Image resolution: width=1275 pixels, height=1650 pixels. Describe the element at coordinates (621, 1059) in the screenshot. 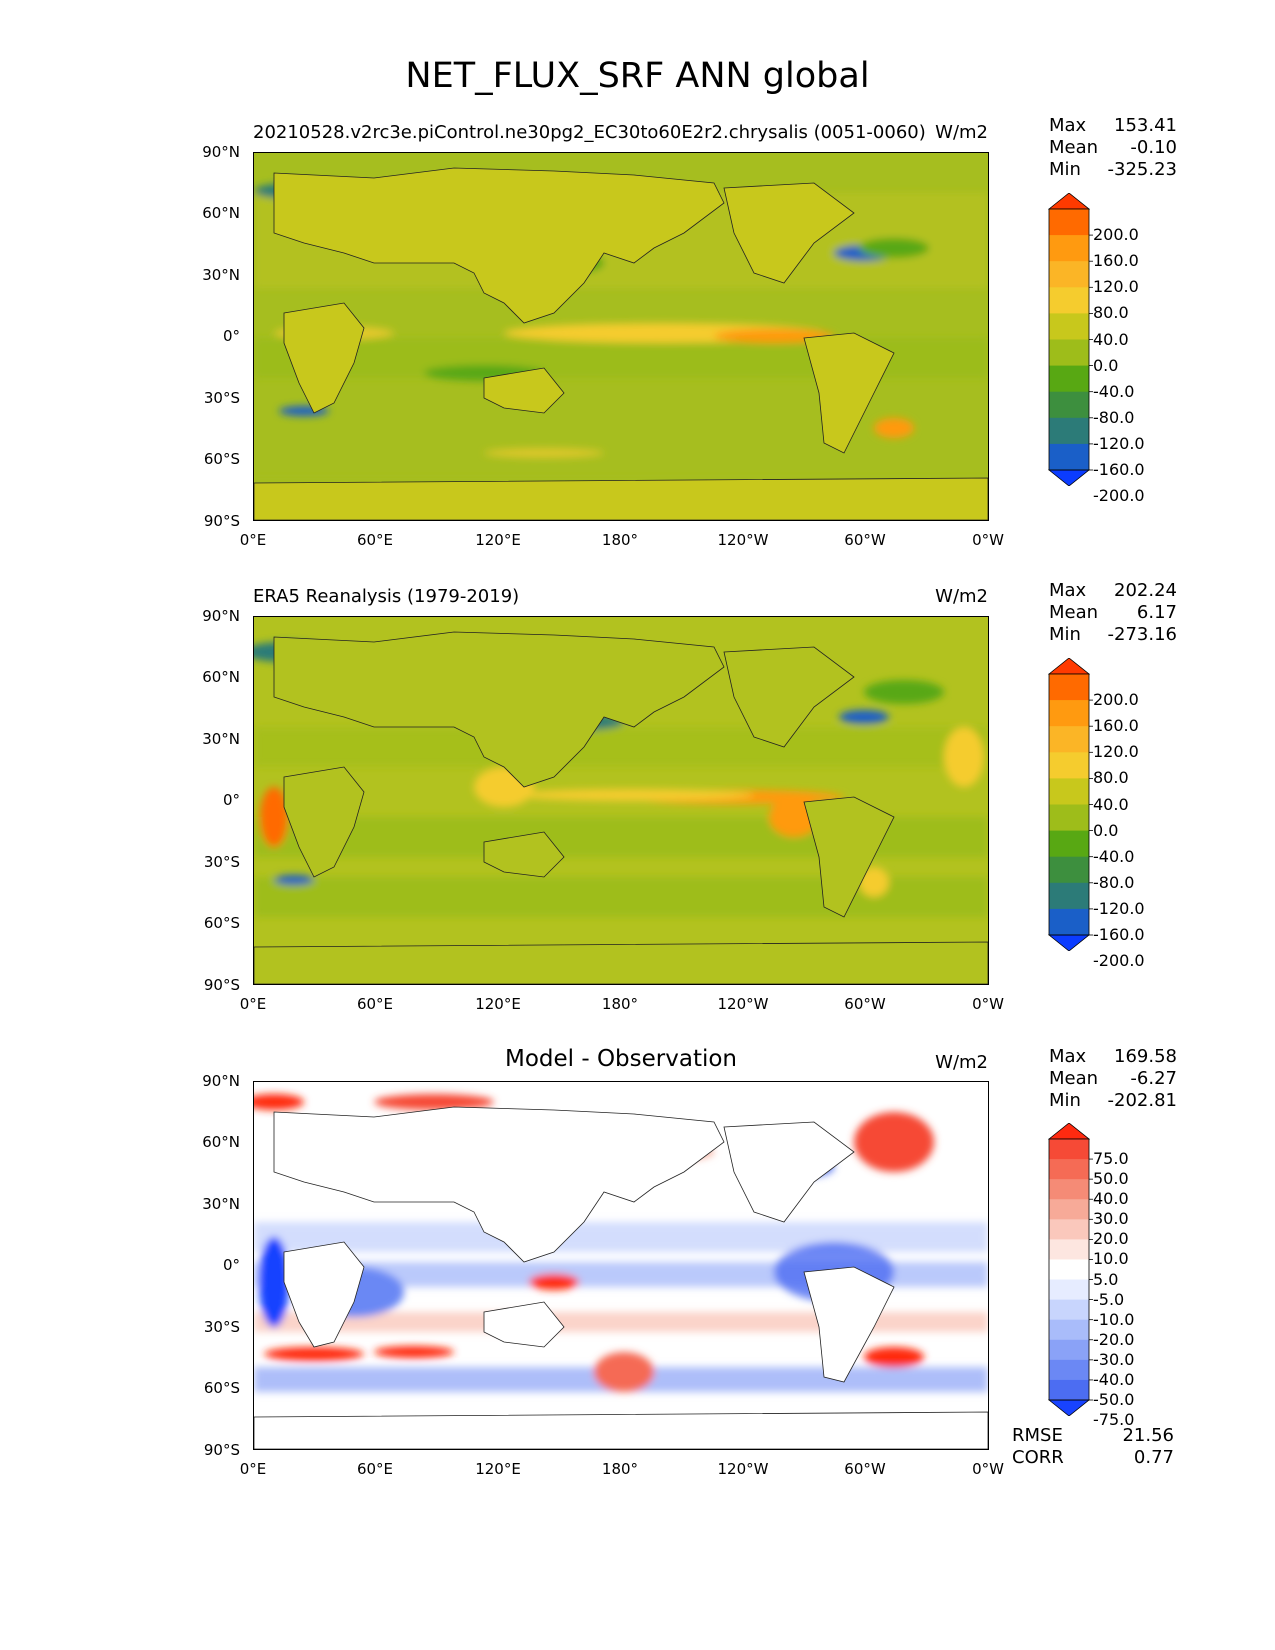

I see `panel-3-title: Model - Observation` at that location.